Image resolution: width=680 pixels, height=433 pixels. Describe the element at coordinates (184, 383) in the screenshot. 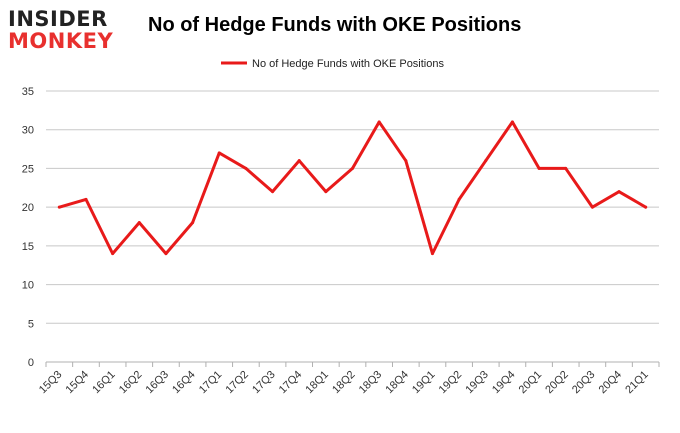

I see `x-tick-label-16Q4: 16Q4` at that location.